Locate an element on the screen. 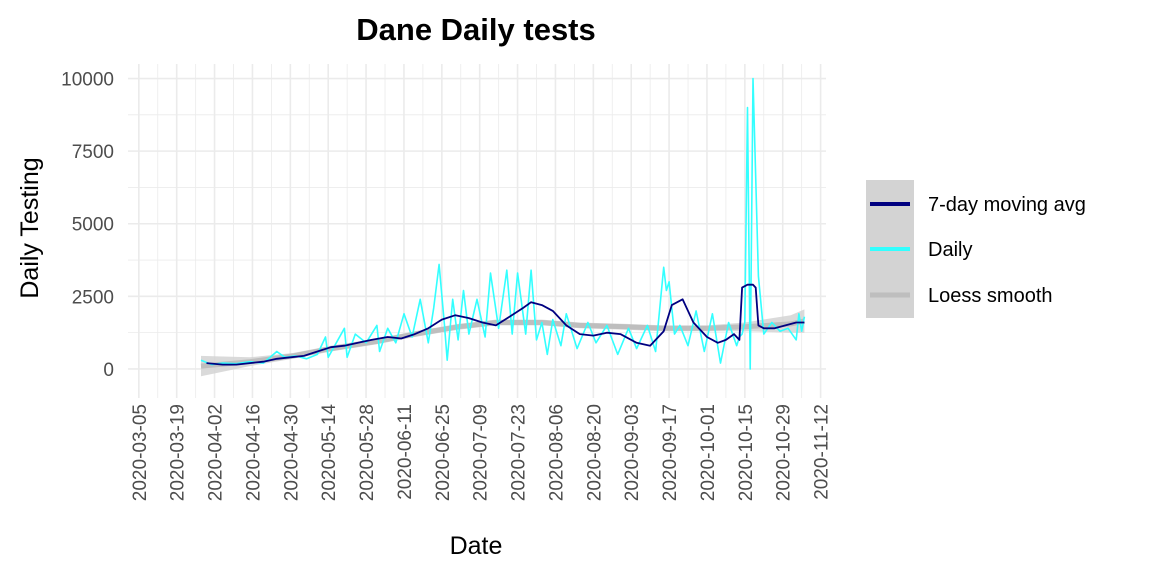 This screenshot has height=576, width=1152. y-tick-label: 10000 is located at coordinates (87, 80).